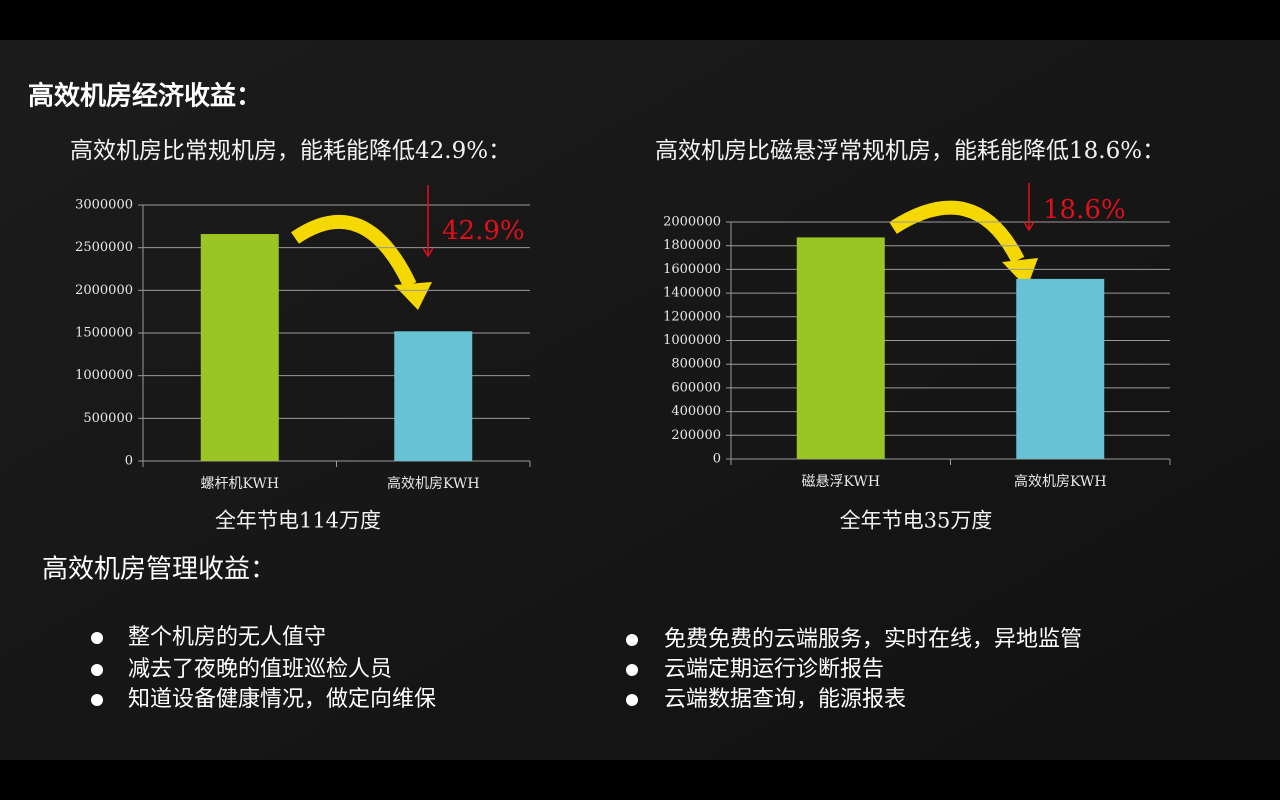 The width and height of the screenshot is (1280, 800). What do you see at coordinates (692, 245) in the screenshot?
I see `y-tick-label: 1800000` at bounding box center [692, 245].